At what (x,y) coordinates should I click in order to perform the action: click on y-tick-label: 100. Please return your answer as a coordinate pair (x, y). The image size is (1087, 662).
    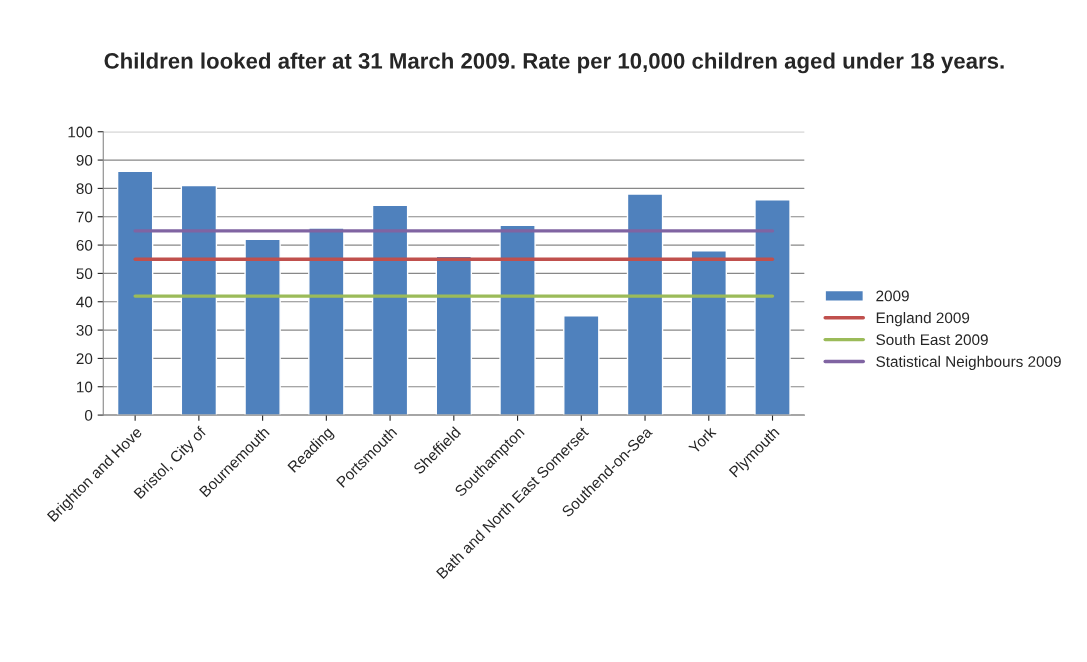
    Looking at the image, I should click on (80, 132).